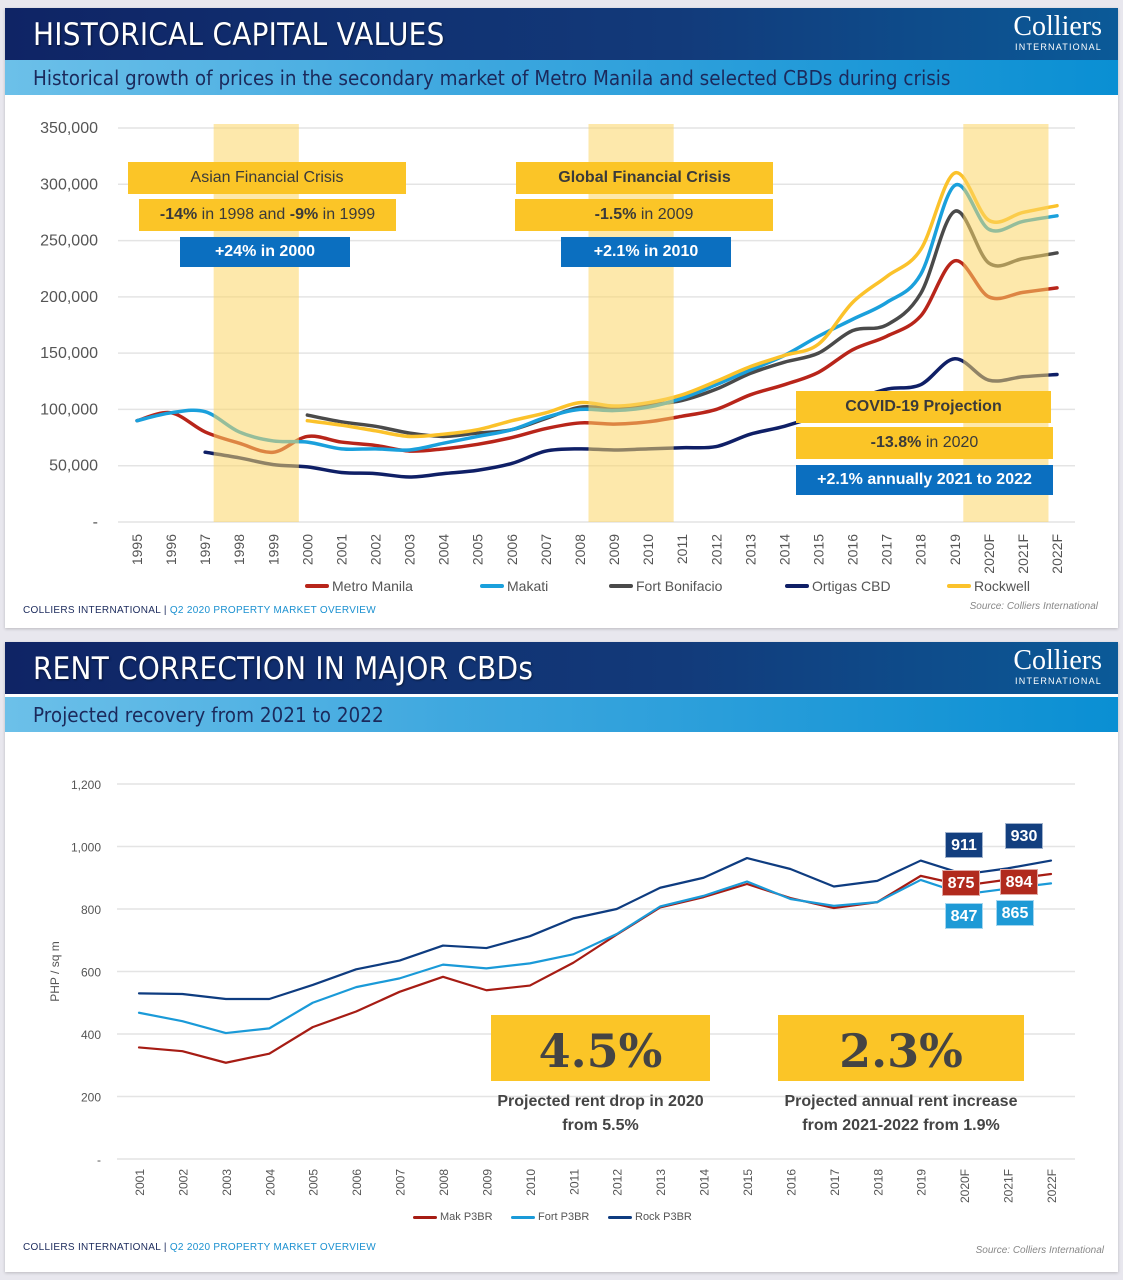 The height and width of the screenshot is (1280, 1123). I want to click on drop-1999: -9%, so click(304, 214).